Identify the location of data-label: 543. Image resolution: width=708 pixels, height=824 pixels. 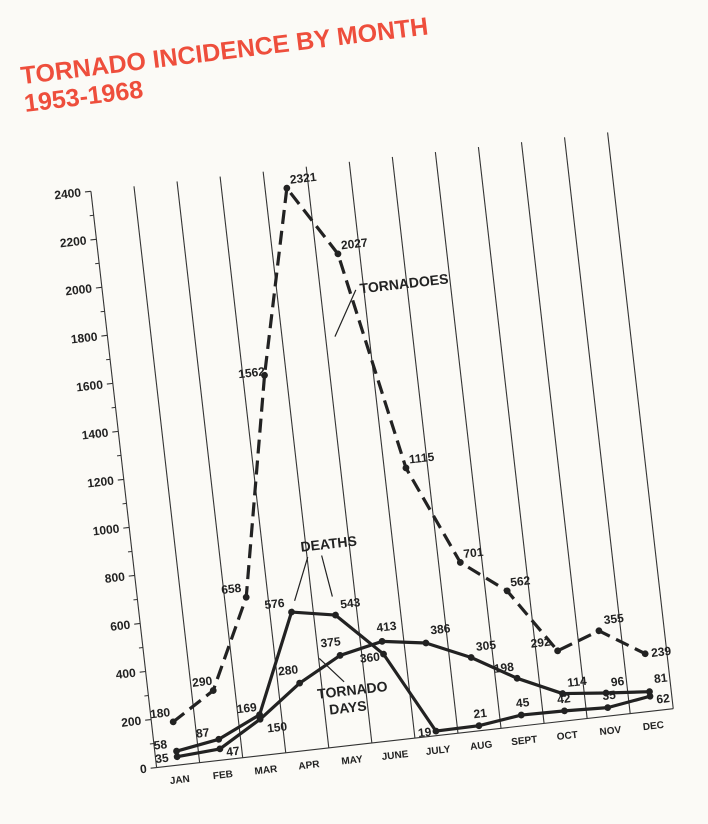
(351, 603).